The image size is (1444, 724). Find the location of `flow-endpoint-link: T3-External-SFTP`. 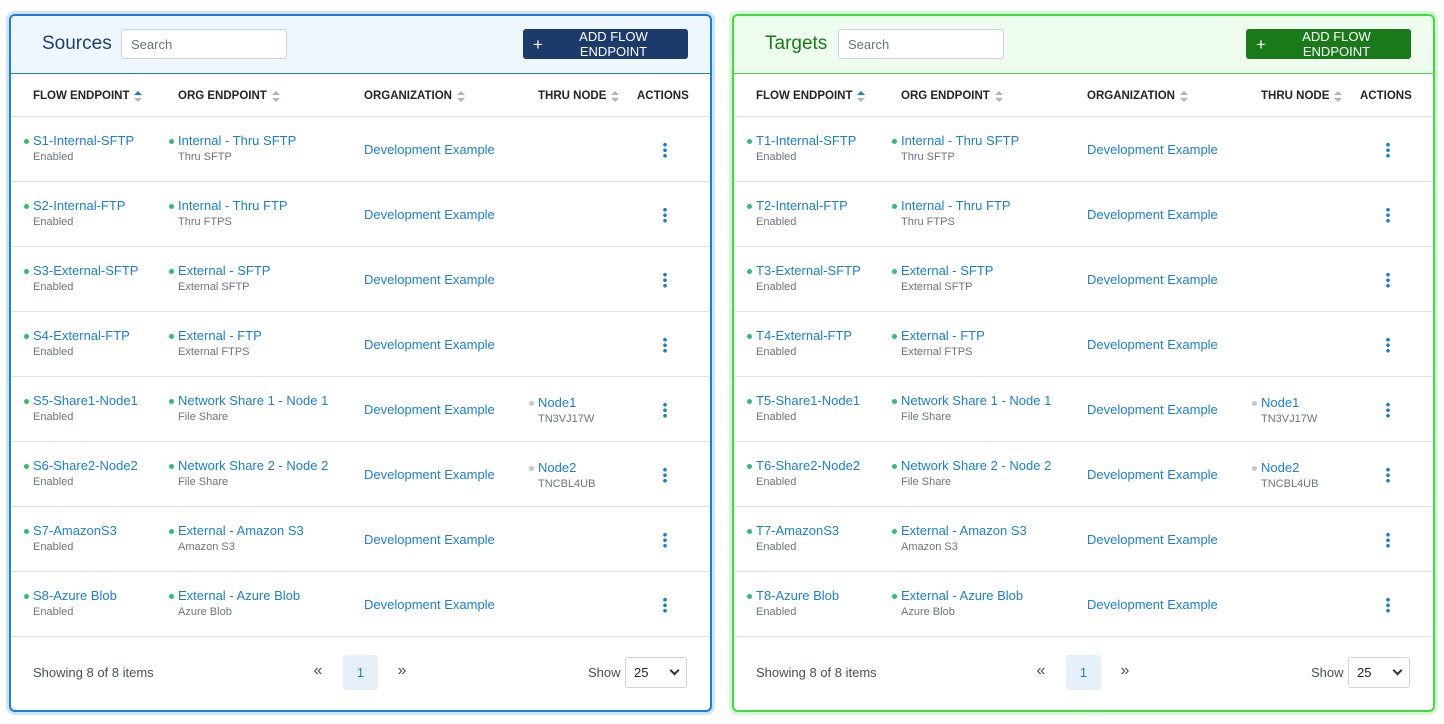

flow-endpoint-link: T3-External-SFTP is located at coordinates (808, 270).